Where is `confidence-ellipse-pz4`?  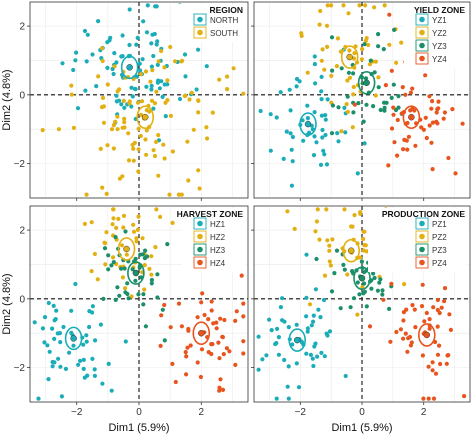 confidence-ellipse-pz4 is located at coordinates (426, 335).